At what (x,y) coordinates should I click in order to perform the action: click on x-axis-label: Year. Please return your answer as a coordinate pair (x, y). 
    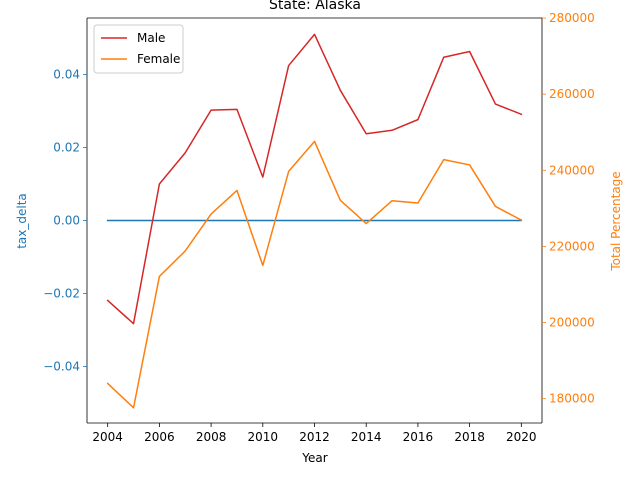
    Looking at the image, I should click on (314, 458).